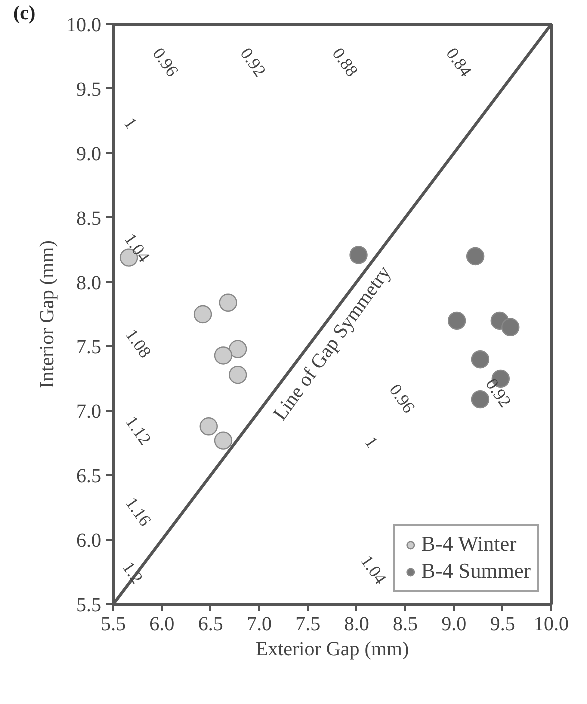 The height and width of the screenshot is (704, 587). I want to click on x-tick-label: 9.5, so click(503, 625).